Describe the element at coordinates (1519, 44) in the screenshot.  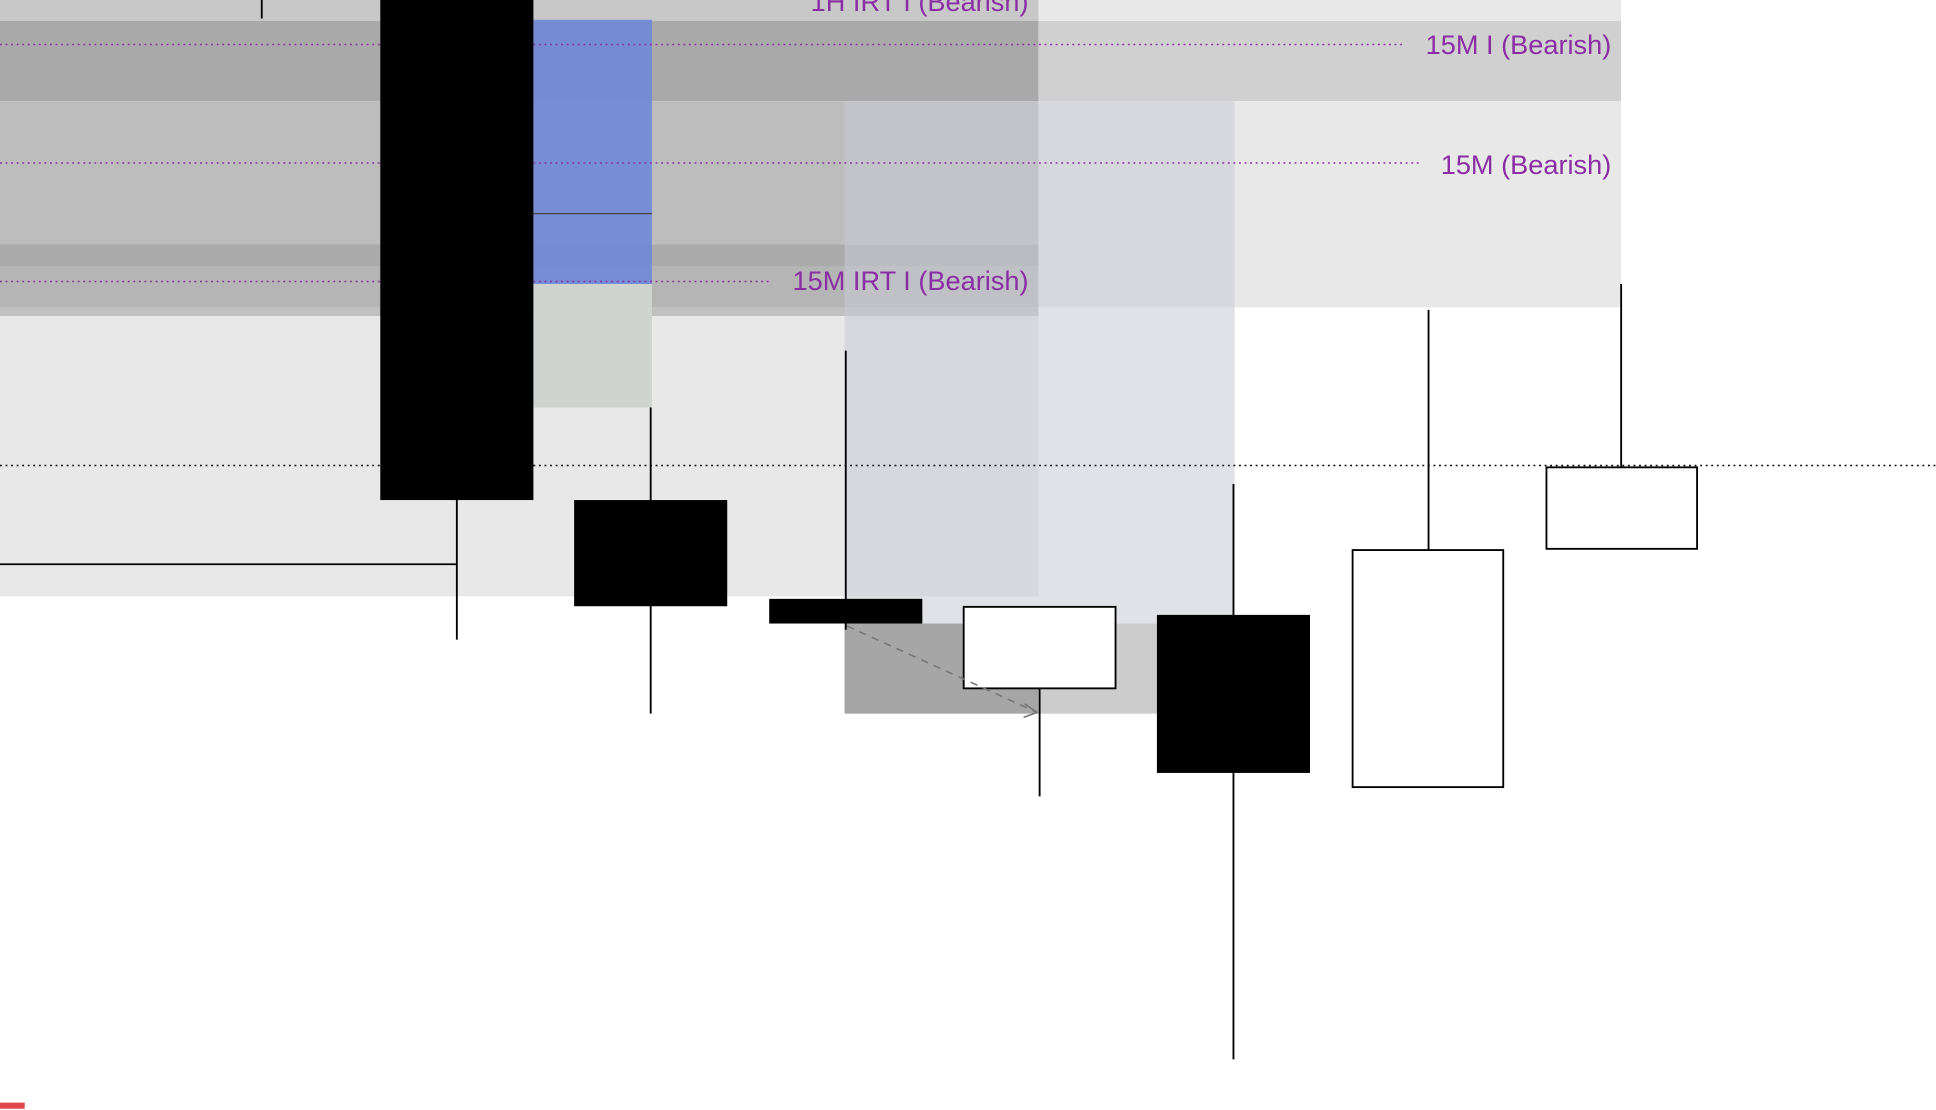
I see `zone-label: 15M I (Bearish)` at that location.